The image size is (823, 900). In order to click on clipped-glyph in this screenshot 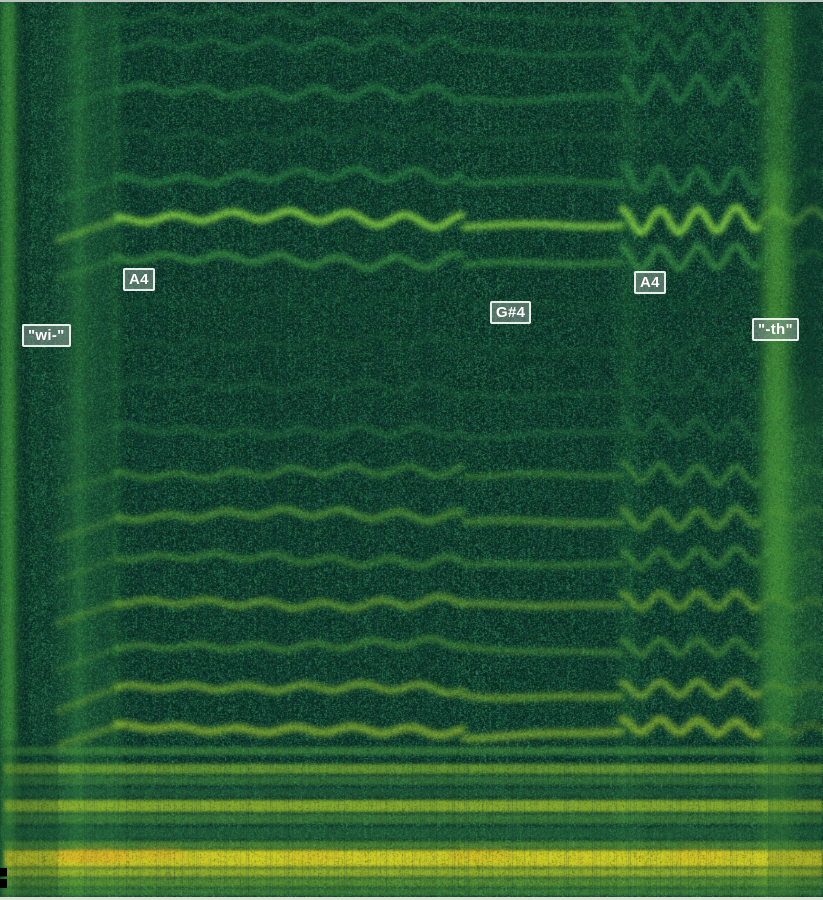, I will do `click(3, 878)`.